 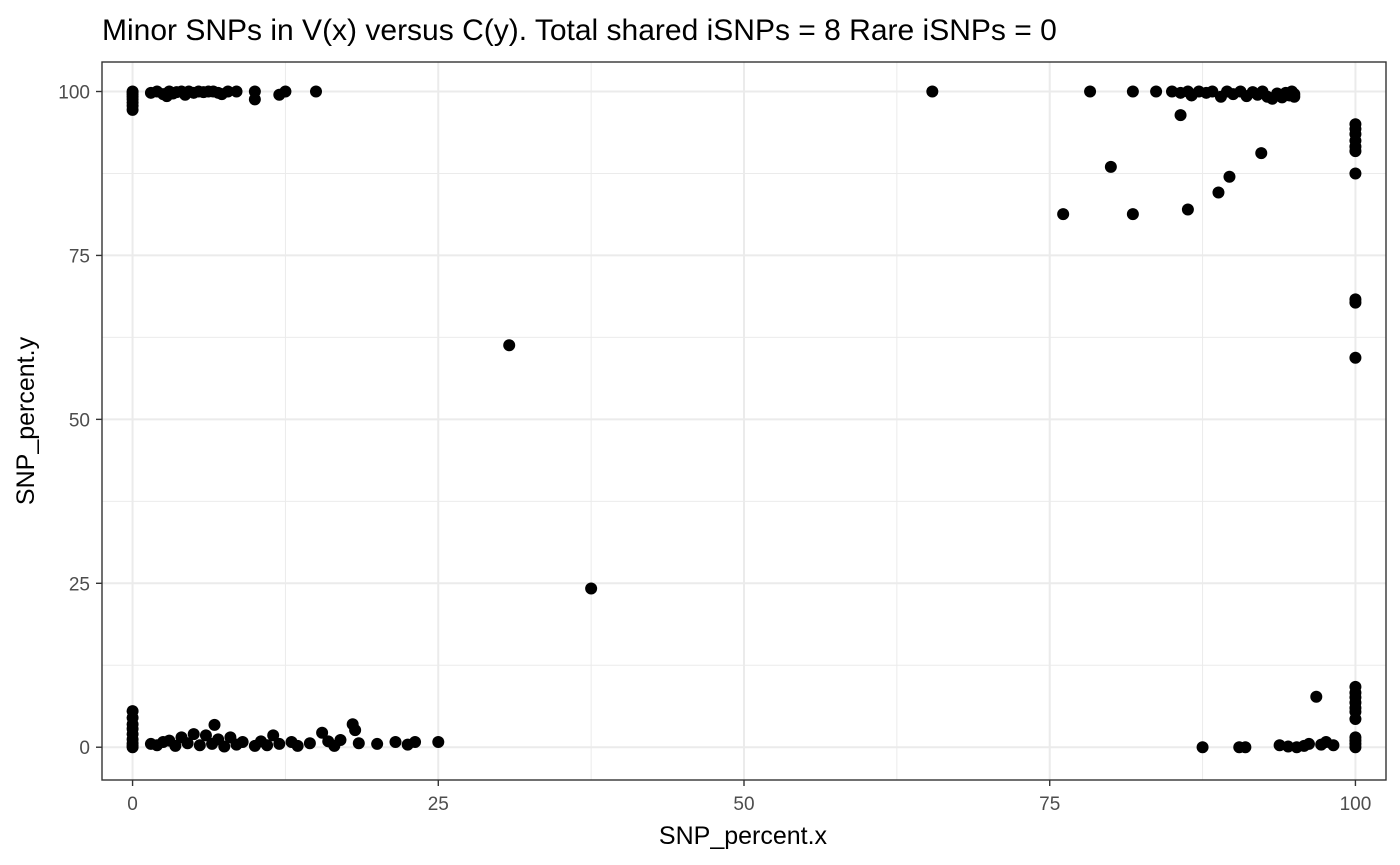 What do you see at coordinates (1356, 804) in the screenshot?
I see `x-tick-label: 100` at bounding box center [1356, 804].